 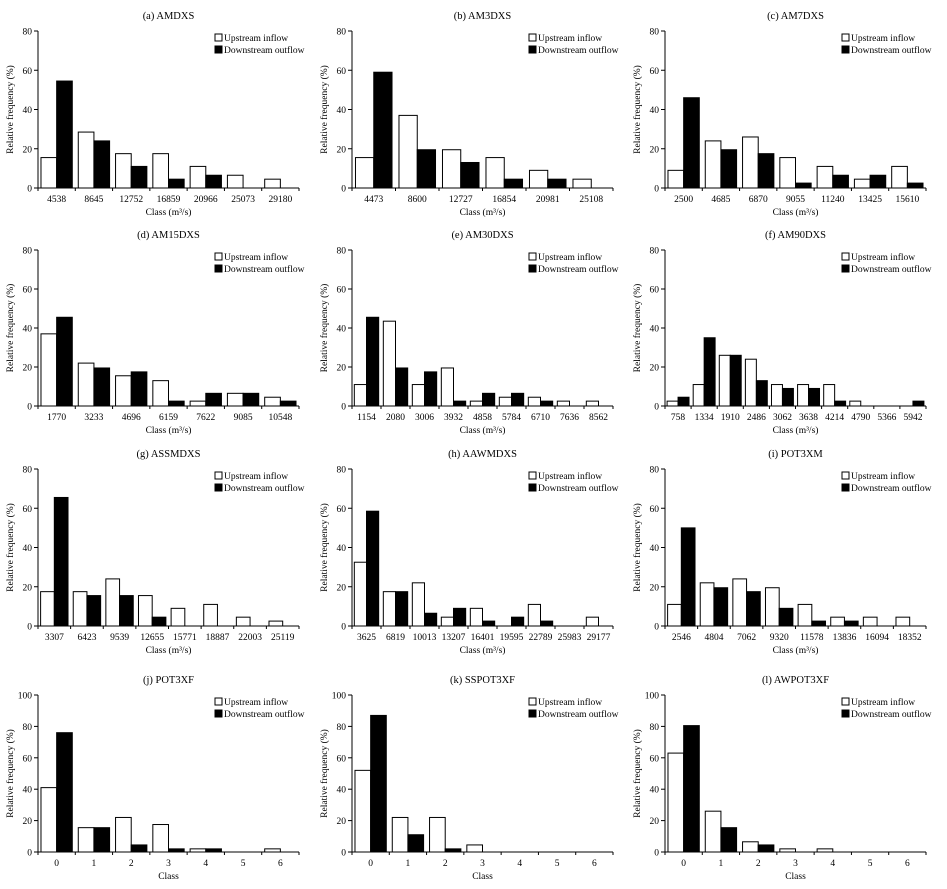 I want to click on x-tick-label: 1334, so click(x=704, y=418).